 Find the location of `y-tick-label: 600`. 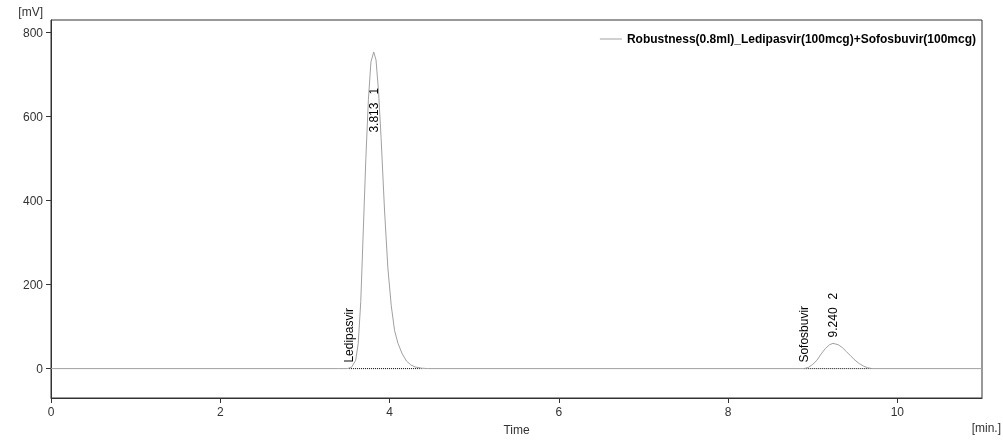

y-tick-label: 600 is located at coordinates (33, 116).